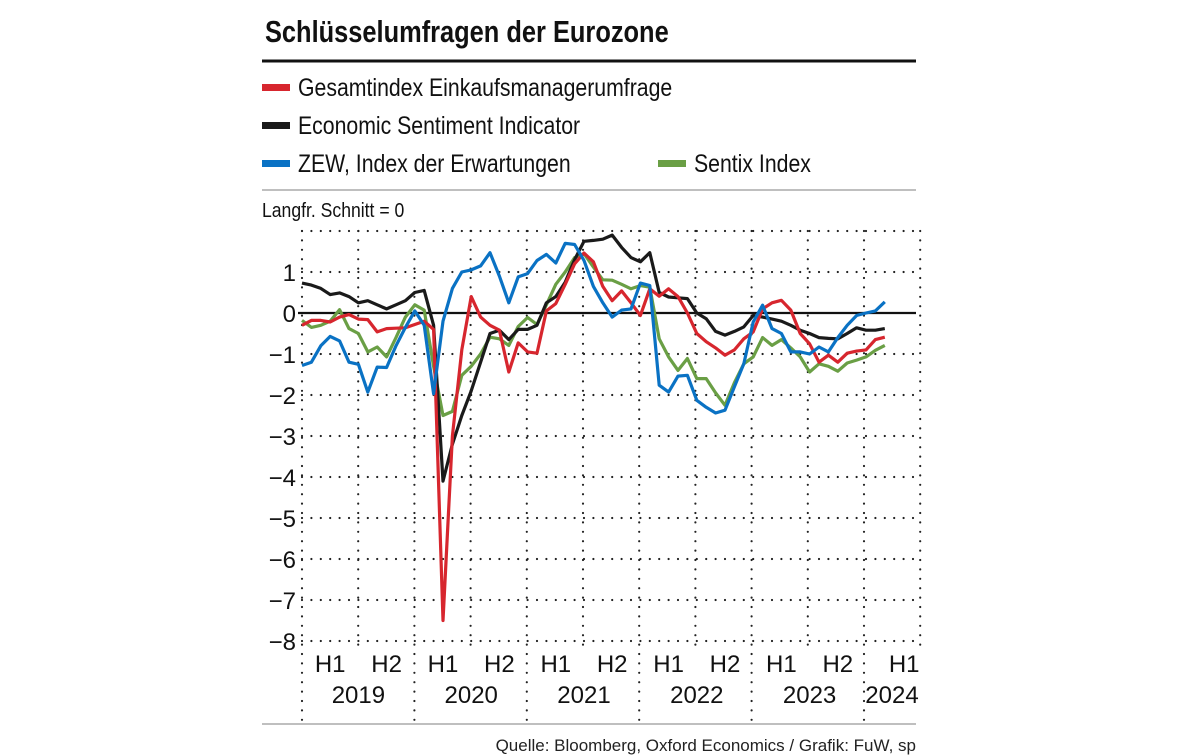 The width and height of the screenshot is (1179, 756). I want to click on y-tick-label: −4, so click(282, 478).